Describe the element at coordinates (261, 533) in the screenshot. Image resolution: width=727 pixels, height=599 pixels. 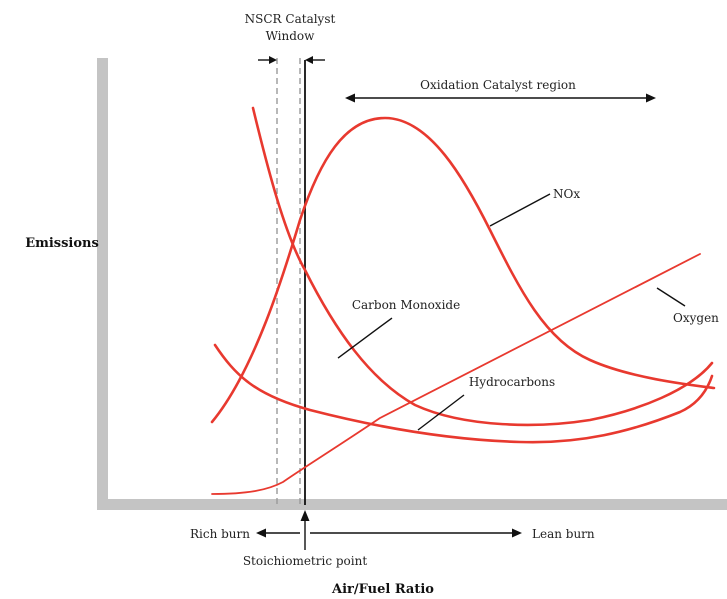
I see `rich-burn-arrow-head` at that location.